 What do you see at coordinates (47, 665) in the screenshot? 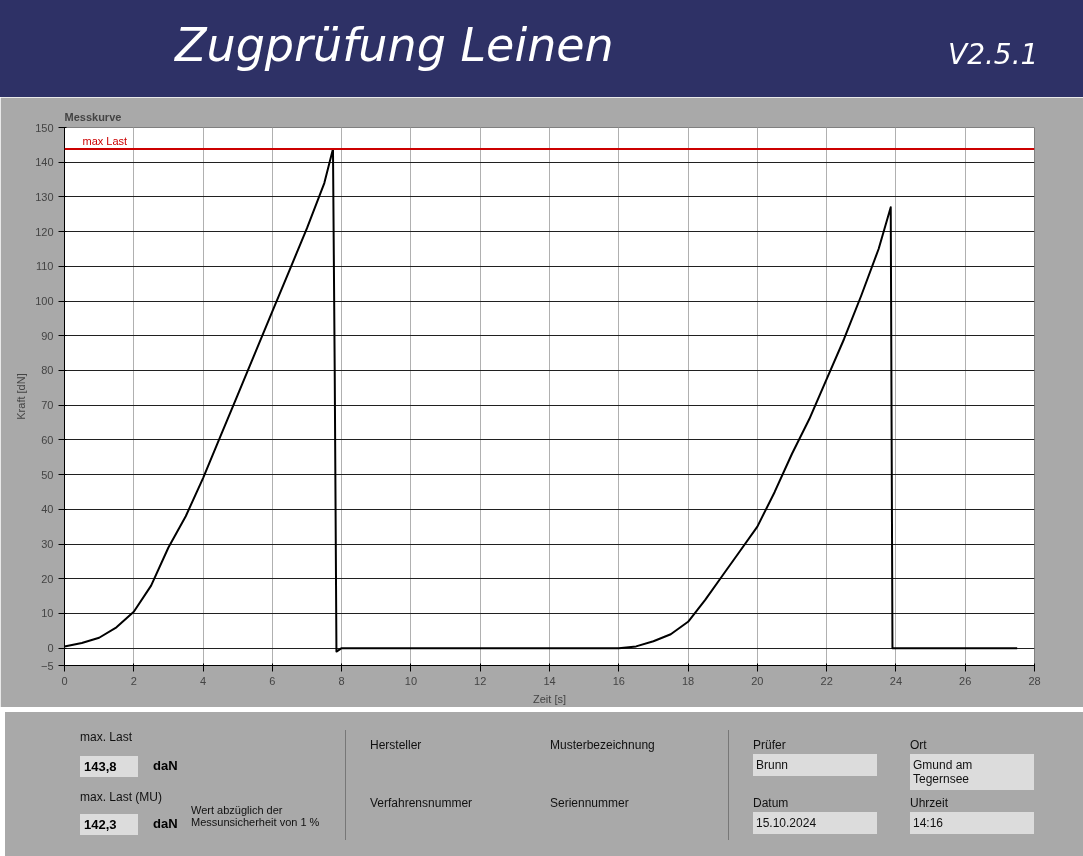
I see `y-tick-label: −5` at bounding box center [47, 665].